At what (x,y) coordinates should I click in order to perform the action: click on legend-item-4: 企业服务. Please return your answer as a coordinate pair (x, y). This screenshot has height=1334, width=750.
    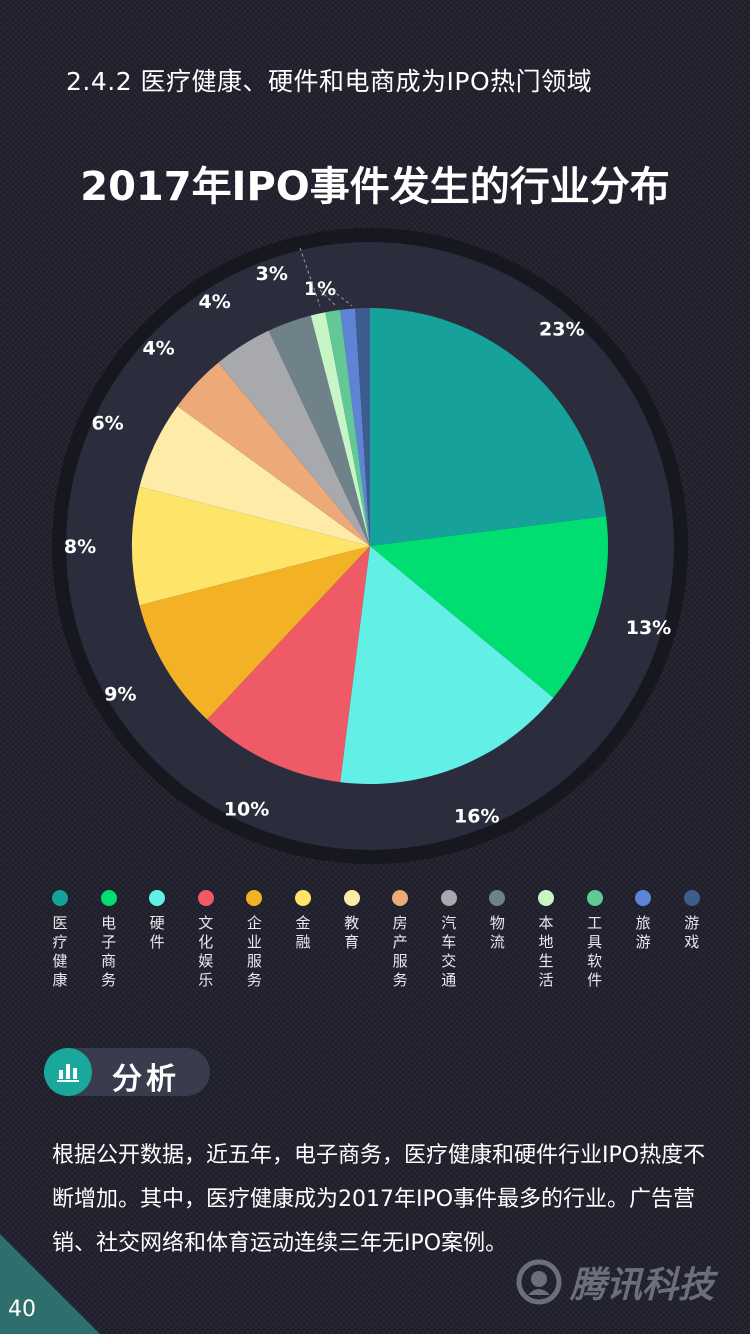
    Looking at the image, I should click on (254, 940).